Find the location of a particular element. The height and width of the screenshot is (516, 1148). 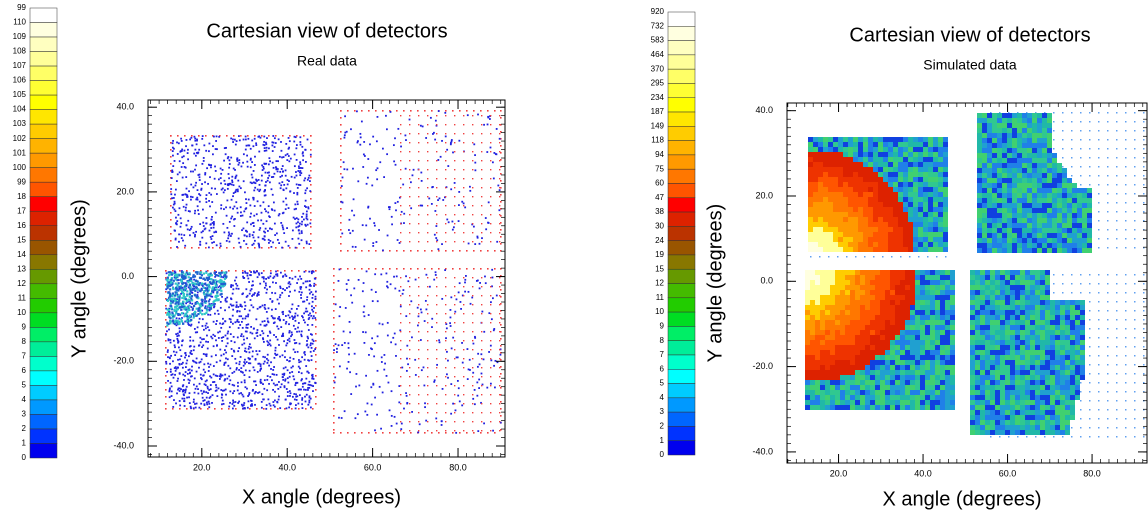

color-label: 920 is located at coordinates (658, 11).